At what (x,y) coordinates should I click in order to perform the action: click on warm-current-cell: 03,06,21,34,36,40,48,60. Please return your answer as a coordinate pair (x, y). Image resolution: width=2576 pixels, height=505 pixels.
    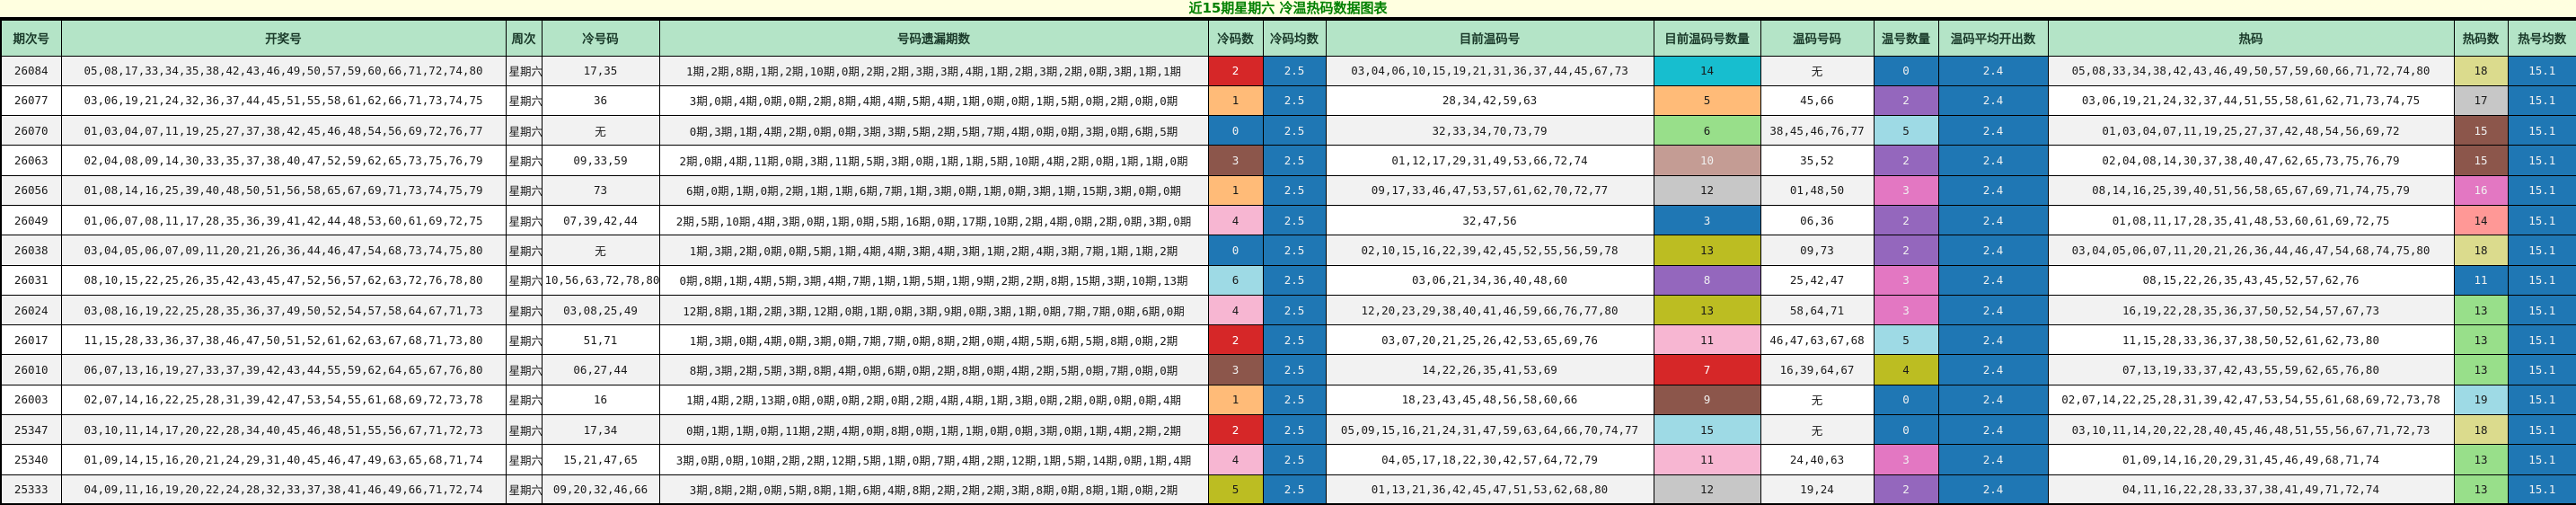
    Looking at the image, I should click on (1489, 280).